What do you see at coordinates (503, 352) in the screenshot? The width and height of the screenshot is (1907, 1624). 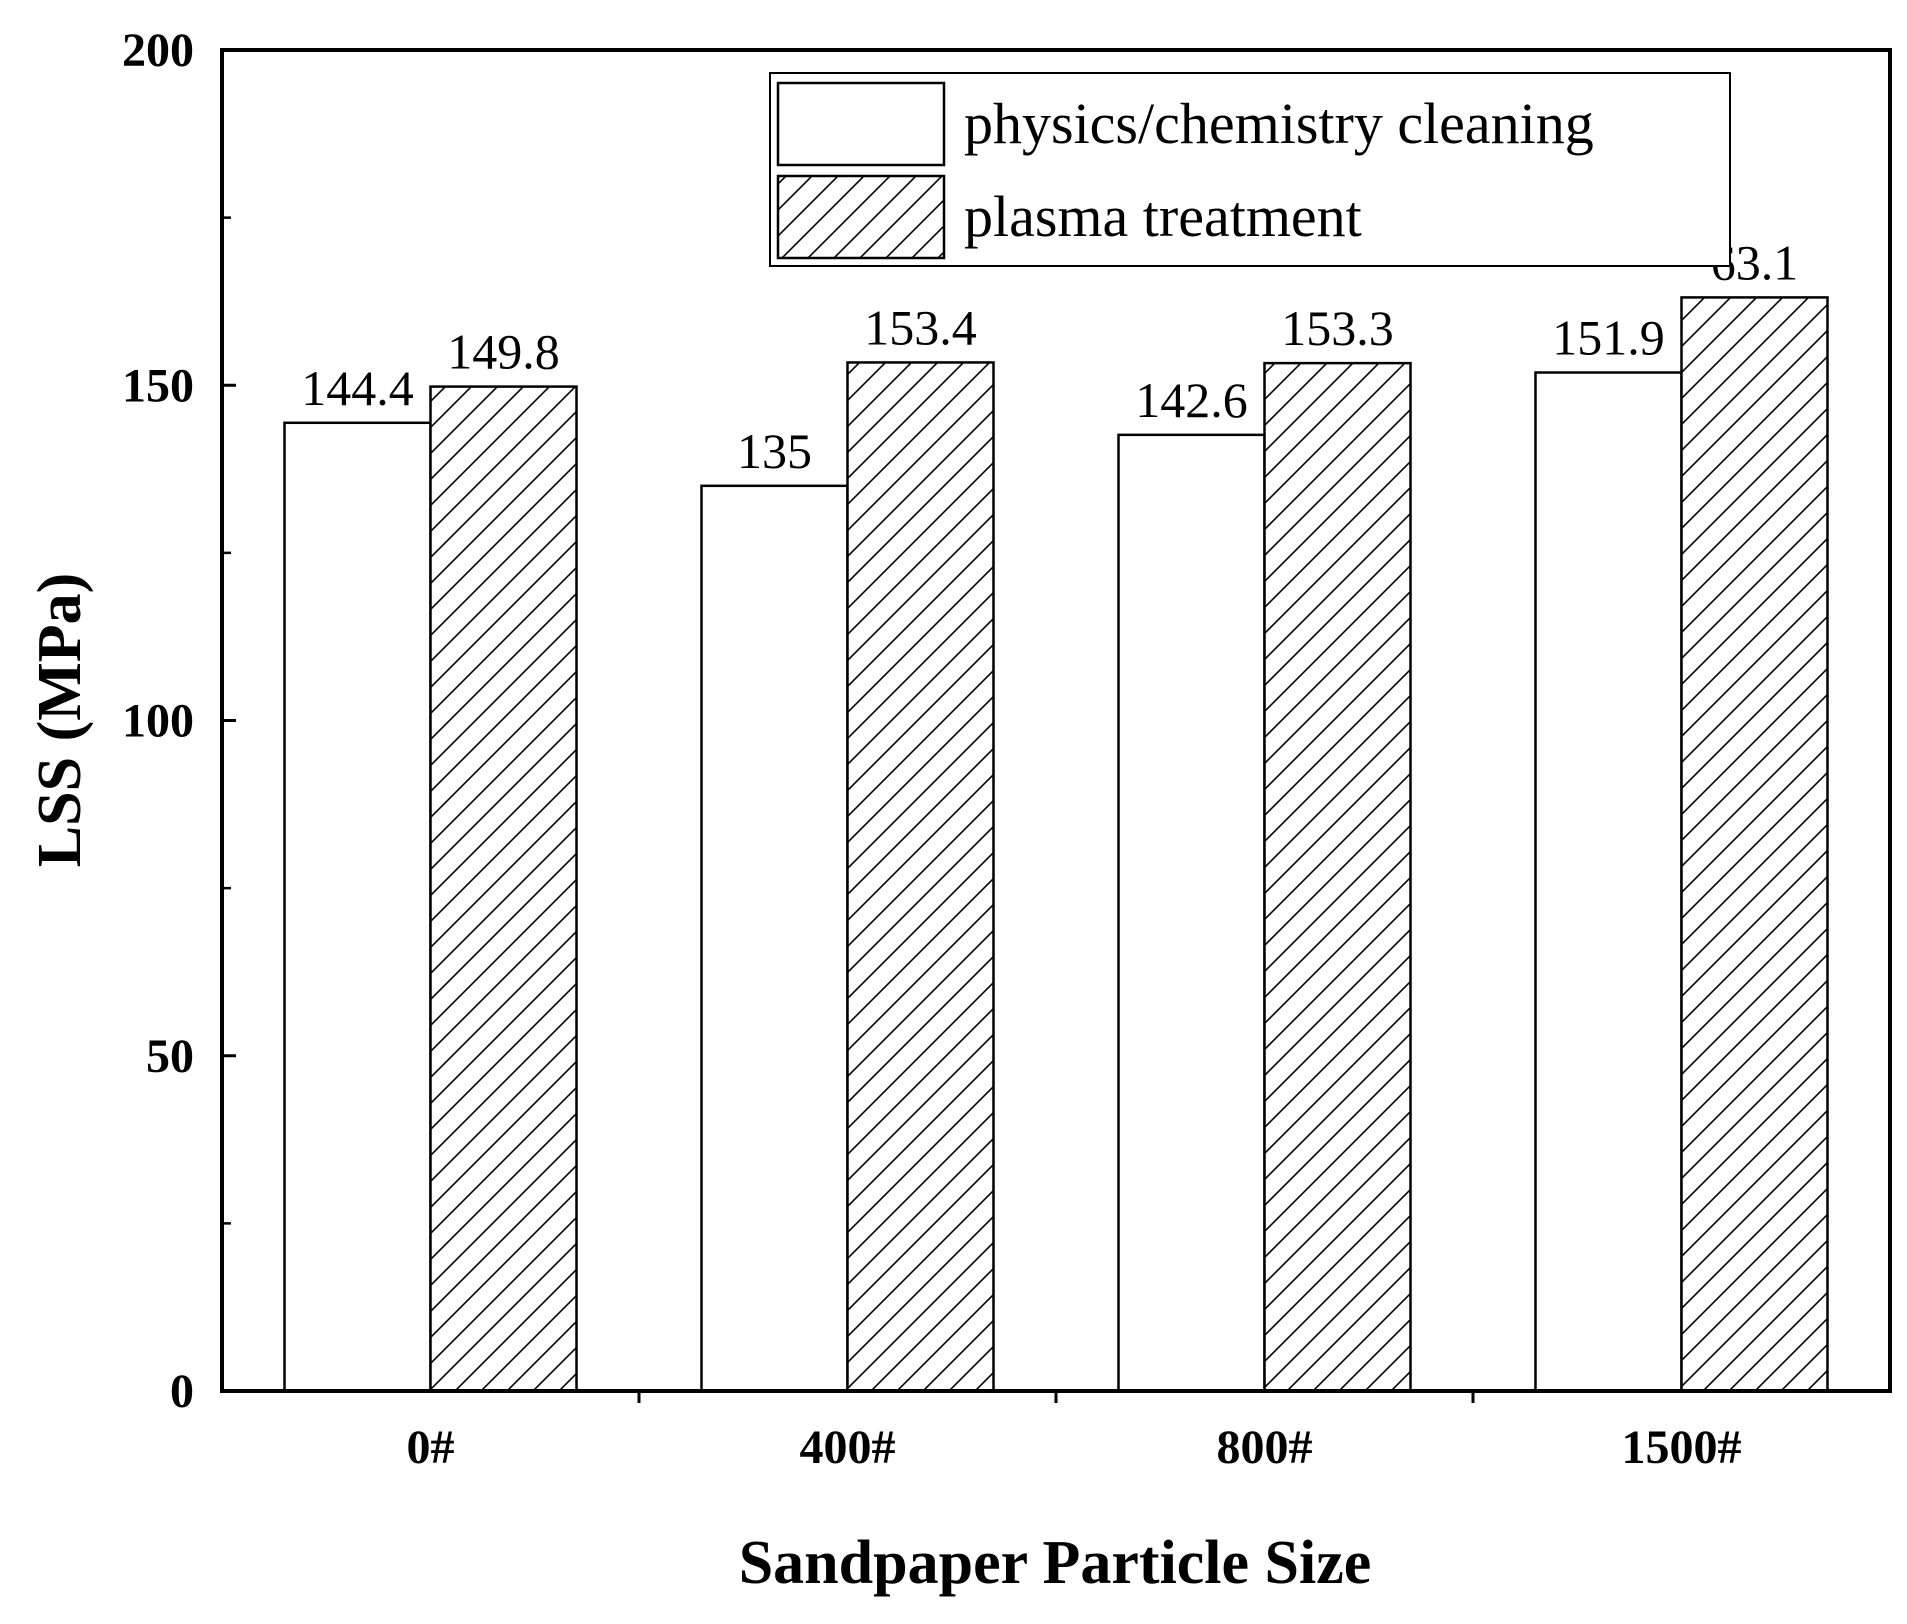 I see `data-label-plasma-treatment-0: 149.8` at bounding box center [503, 352].